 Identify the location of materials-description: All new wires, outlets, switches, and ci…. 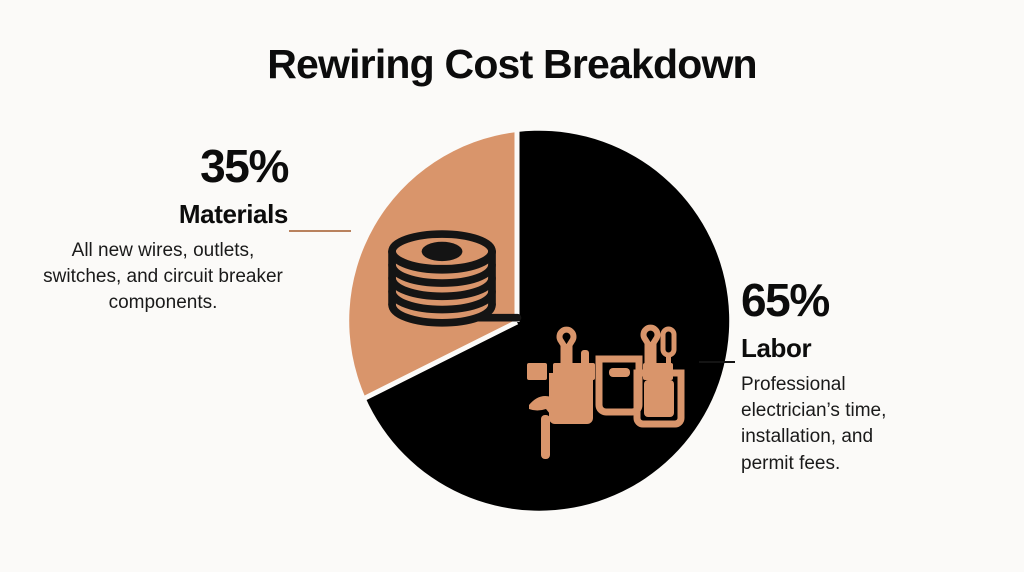
(163, 276).